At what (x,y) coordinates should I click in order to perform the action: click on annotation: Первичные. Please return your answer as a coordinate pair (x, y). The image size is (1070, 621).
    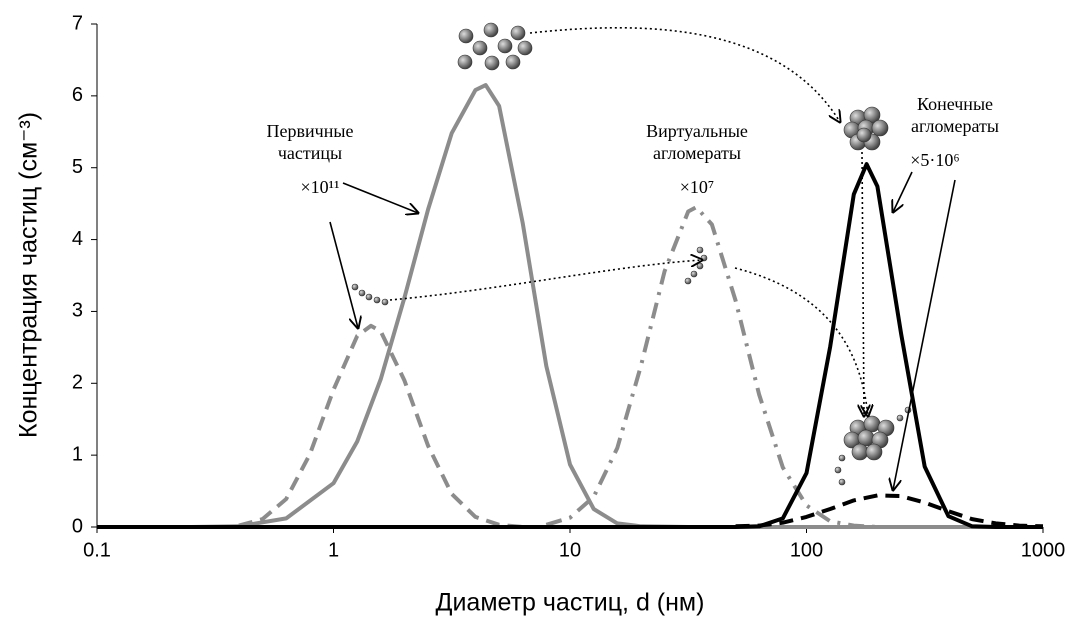
    Looking at the image, I should click on (310, 131).